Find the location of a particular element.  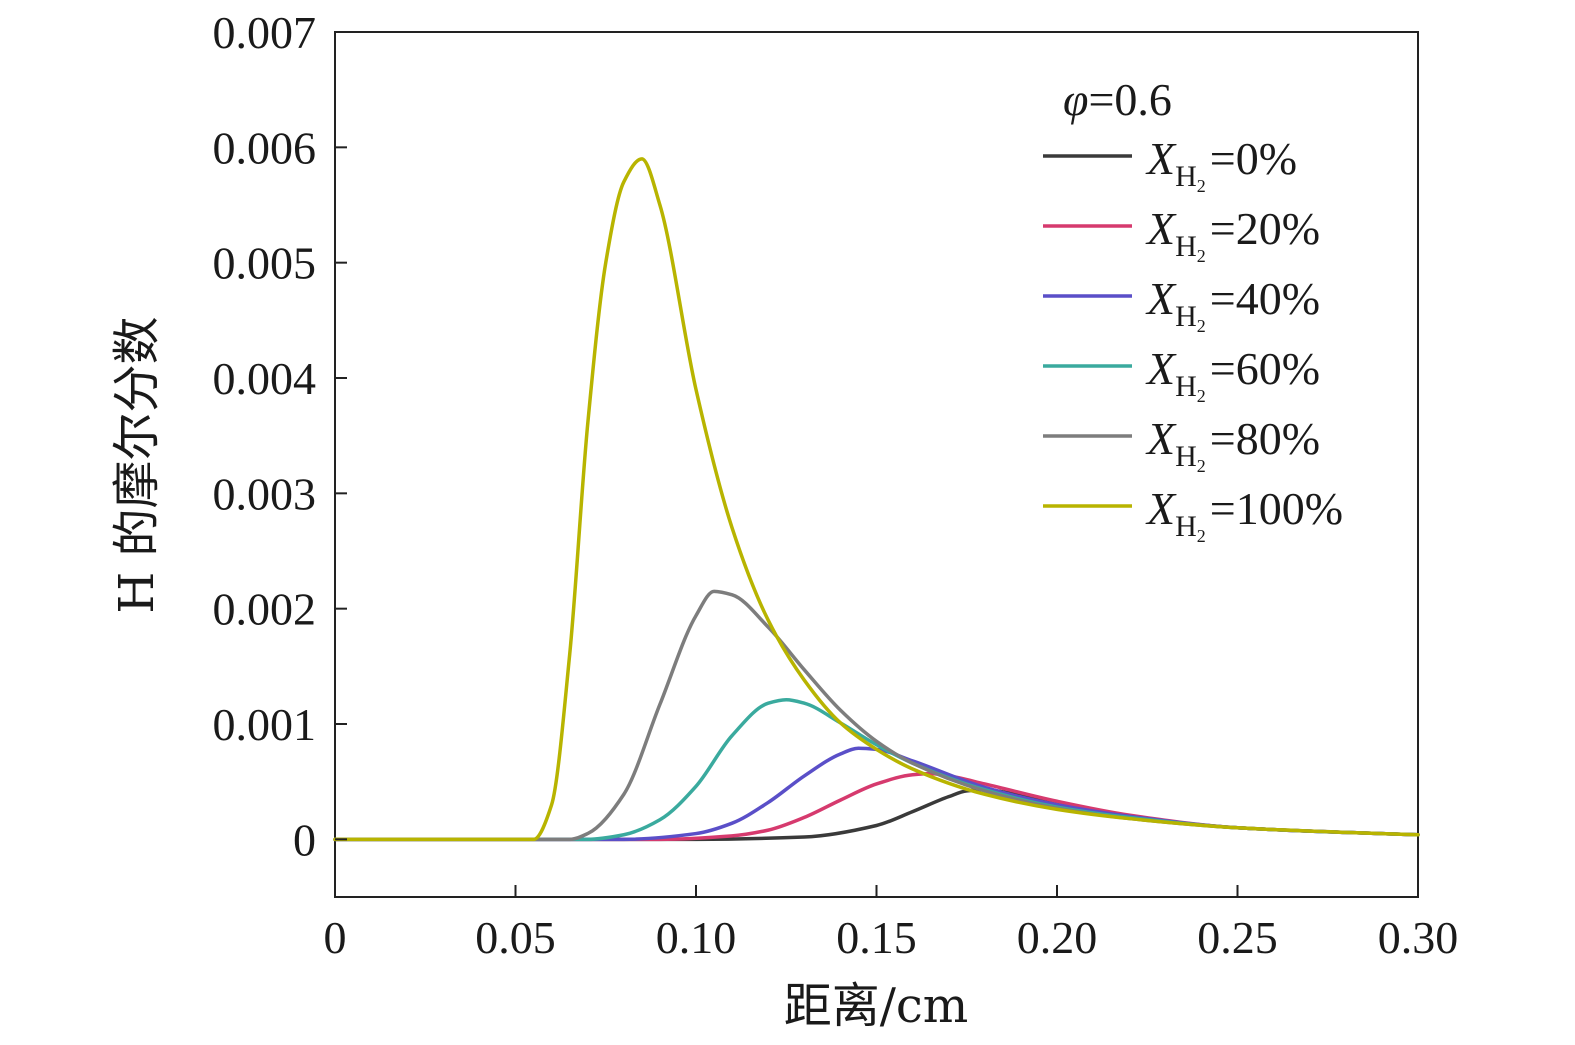

x-tick-label: 0.30 is located at coordinates (1418, 937).